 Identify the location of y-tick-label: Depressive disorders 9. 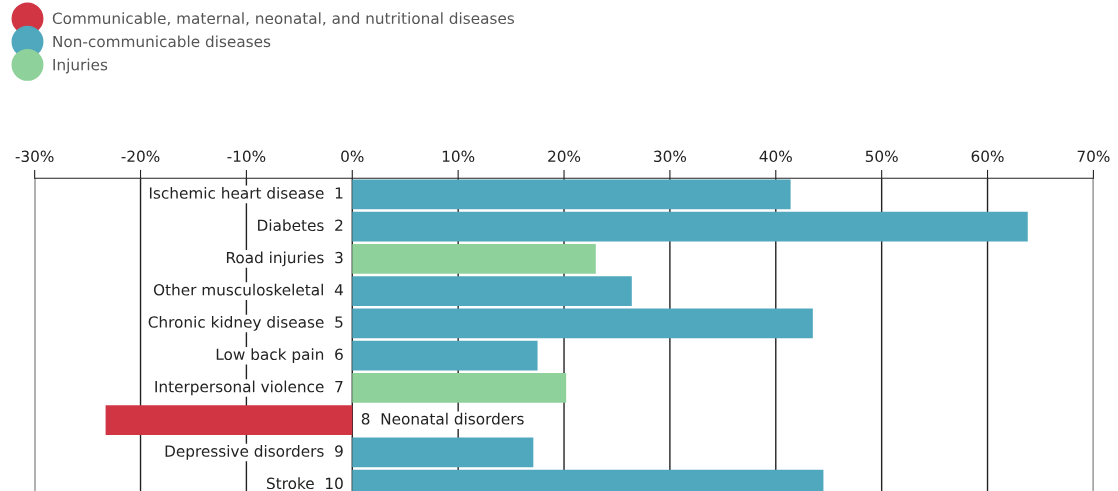
(254, 452).